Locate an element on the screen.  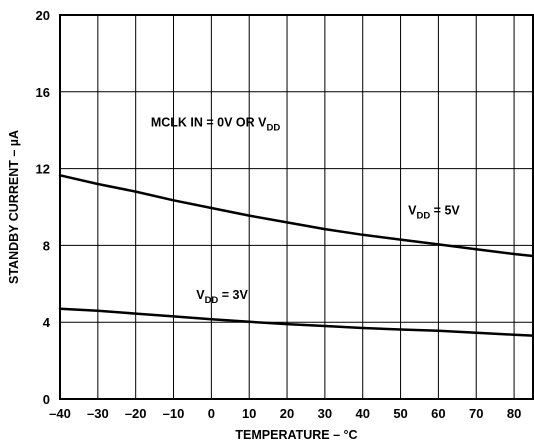
annotation-vdd5: VDD = 5V is located at coordinates (434, 213).